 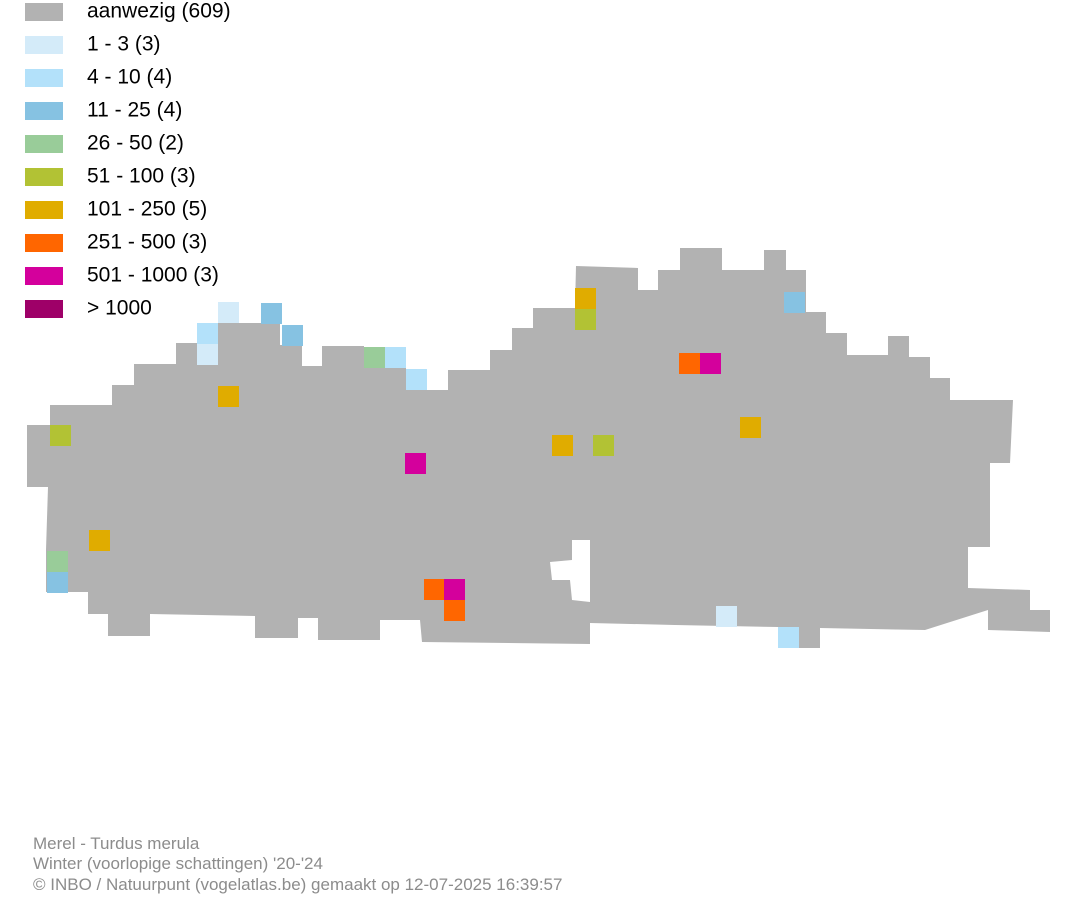 I want to click on legend-label: 251 - 500 (3), so click(x=147, y=242).